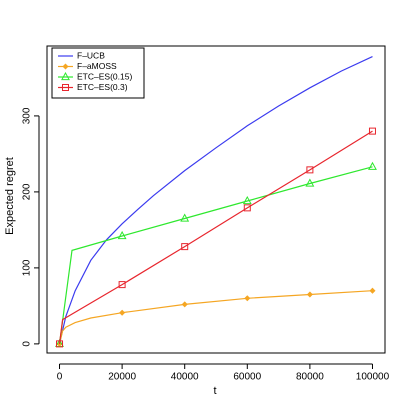 The width and height of the screenshot is (409, 409). What do you see at coordinates (102, 87) in the screenshot?
I see `legend-label: ETC–ES(0.3)` at bounding box center [102, 87].